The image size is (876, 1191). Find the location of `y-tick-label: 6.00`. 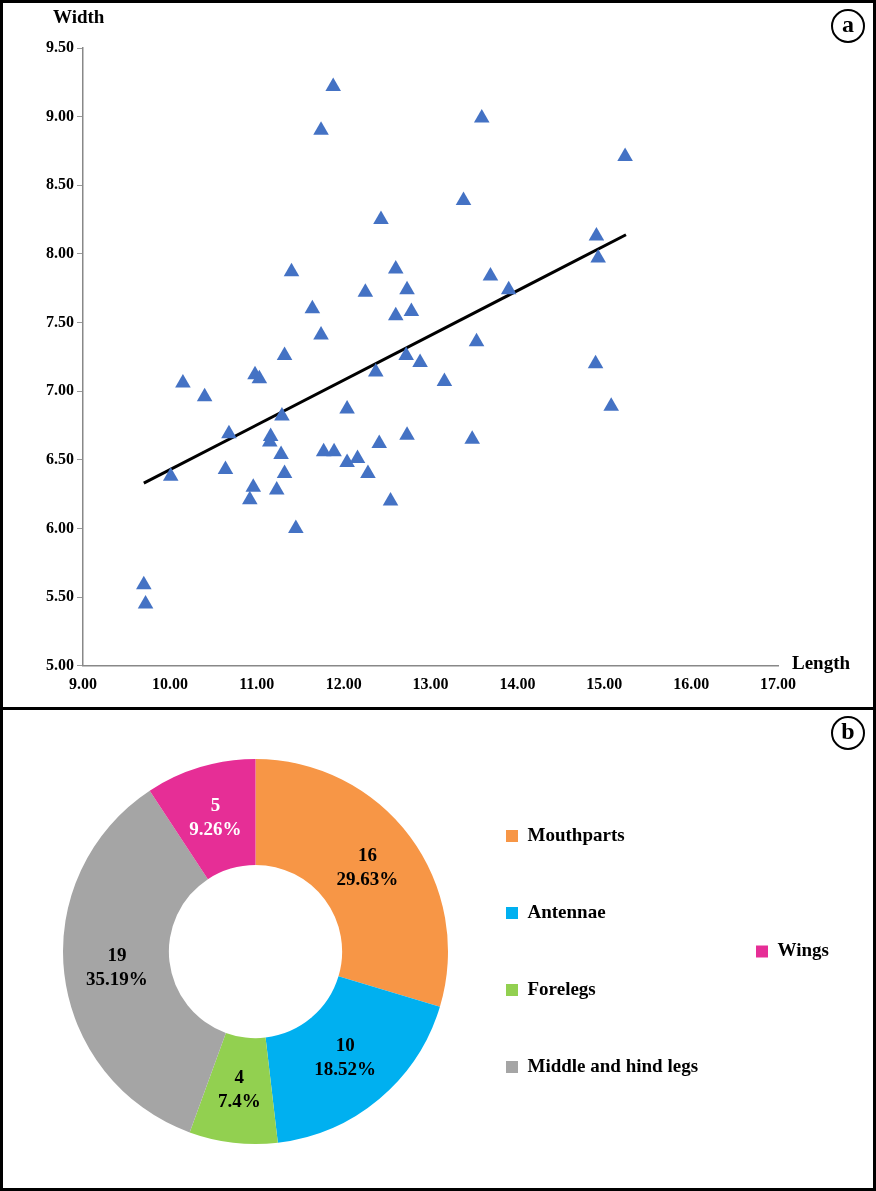

y-tick-label: 6.00 is located at coordinates (60, 527).